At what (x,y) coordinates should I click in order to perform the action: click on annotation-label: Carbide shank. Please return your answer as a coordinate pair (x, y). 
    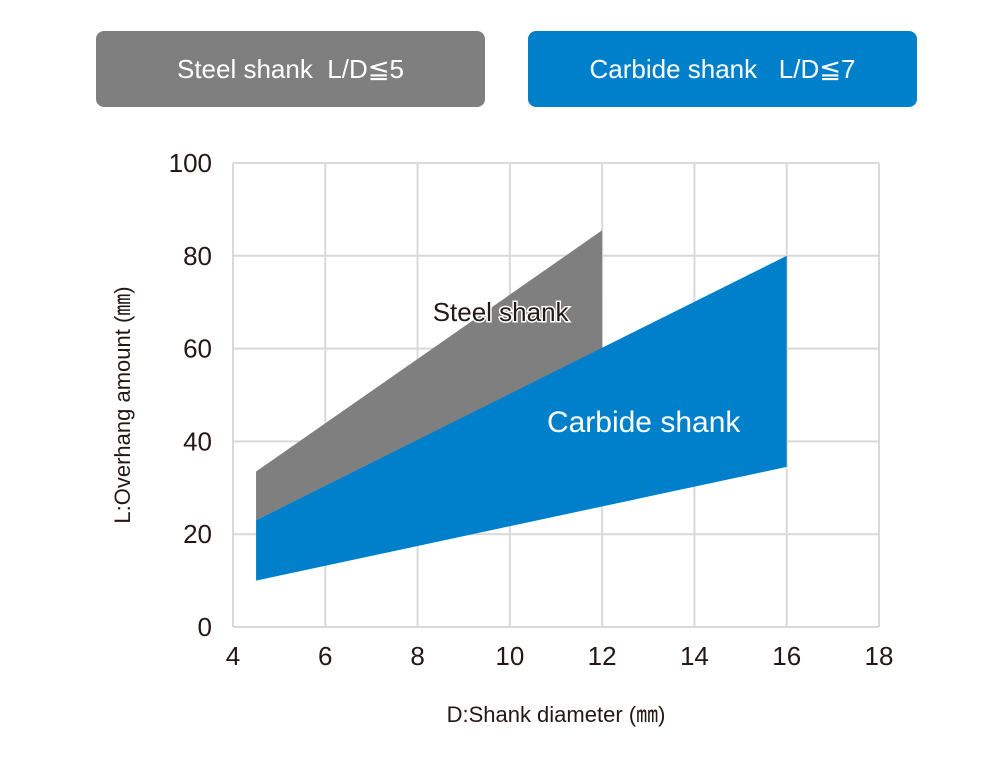
    Looking at the image, I should click on (644, 422).